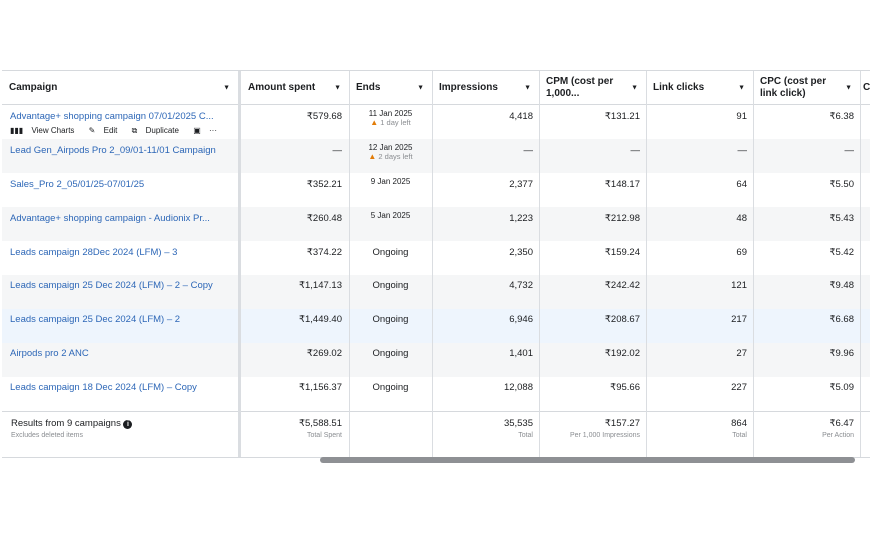 The width and height of the screenshot is (870, 560). I want to click on horizontal-scrollbar, so click(587, 460).